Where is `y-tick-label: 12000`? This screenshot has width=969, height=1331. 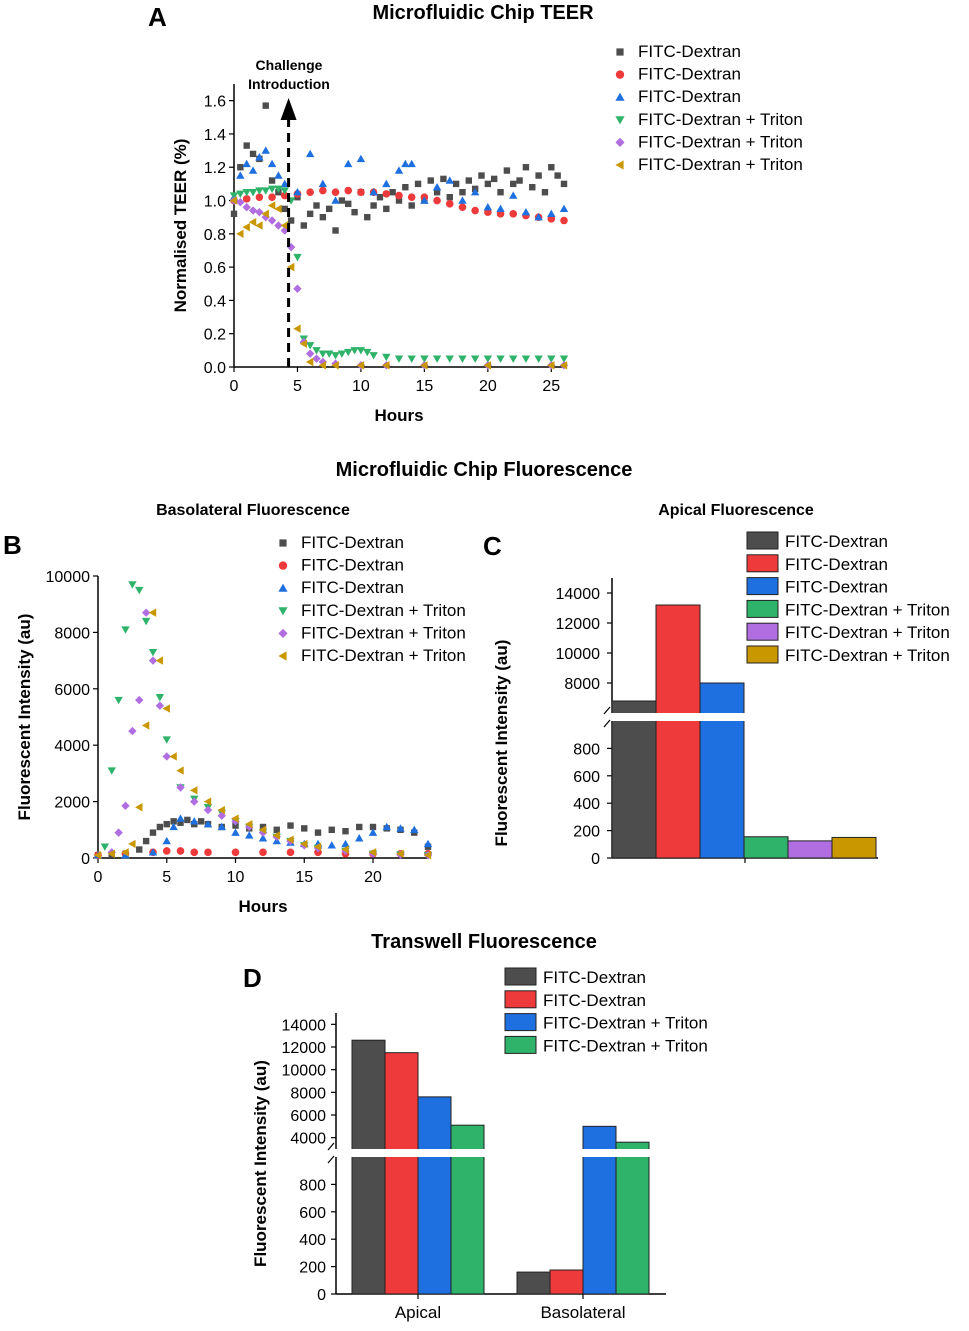
y-tick-label: 12000 is located at coordinates (304, 1048).